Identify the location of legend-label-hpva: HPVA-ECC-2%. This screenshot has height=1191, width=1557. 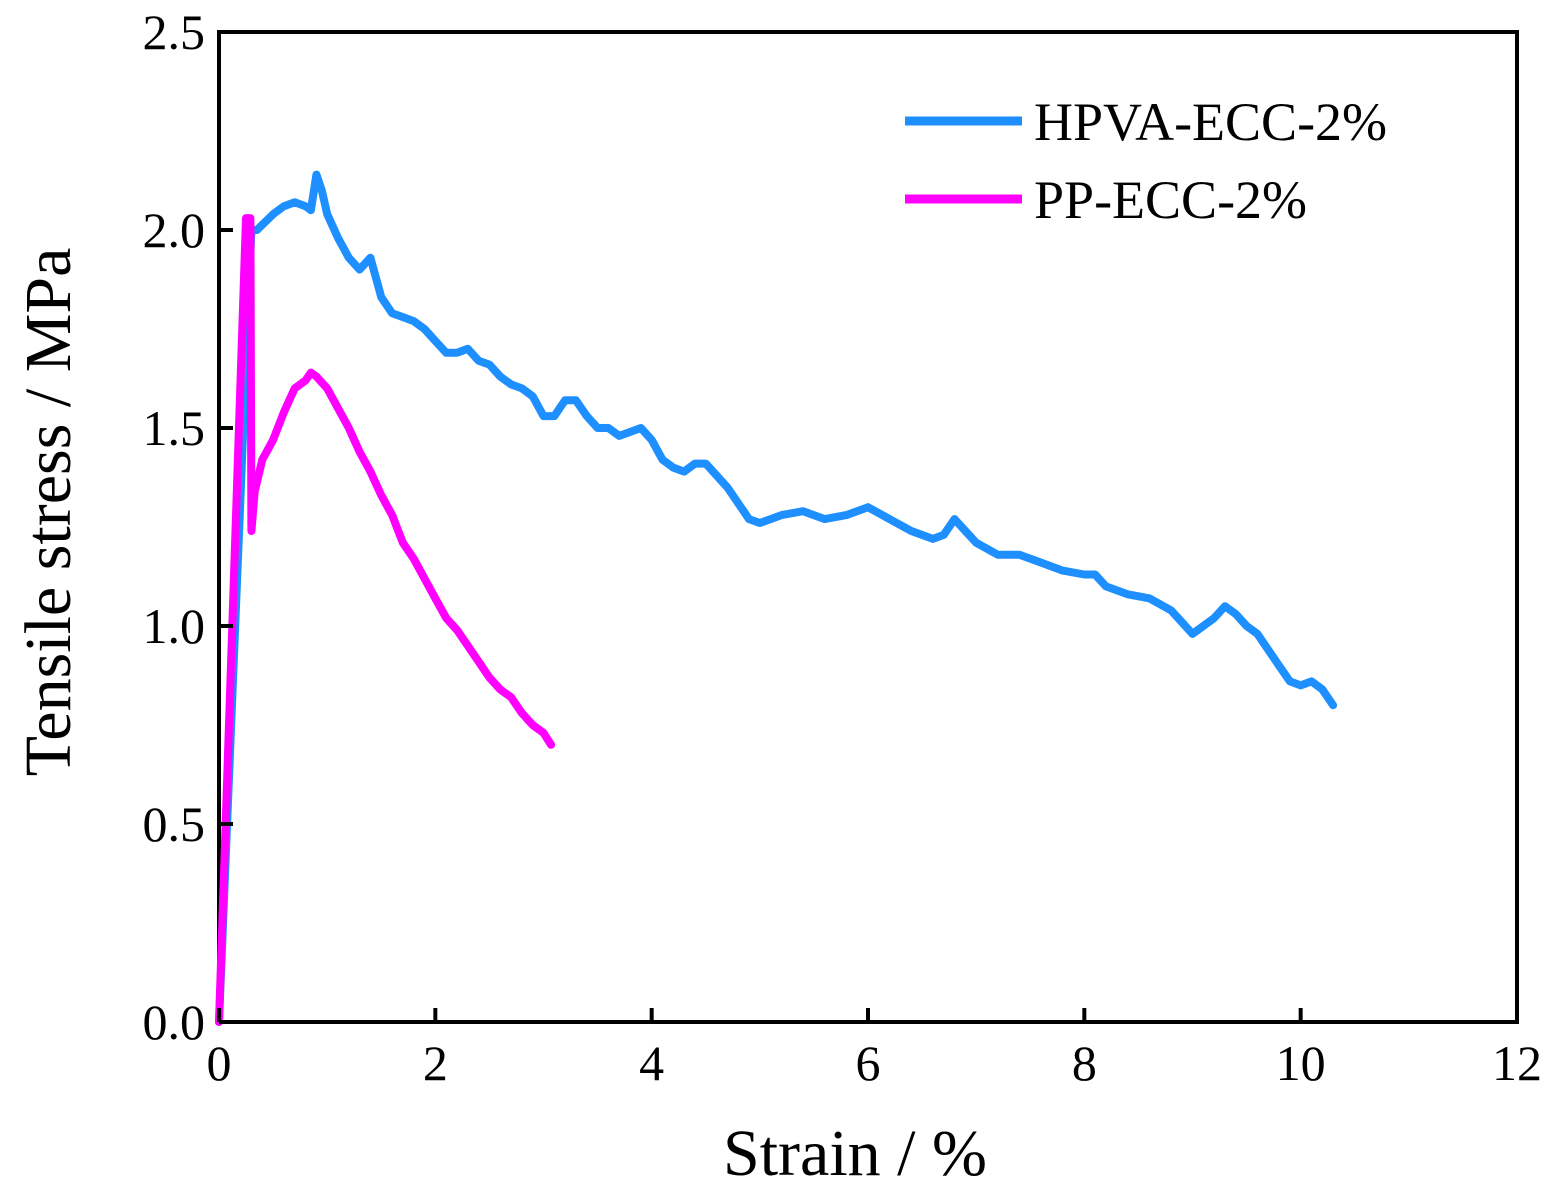
(1210, 122).